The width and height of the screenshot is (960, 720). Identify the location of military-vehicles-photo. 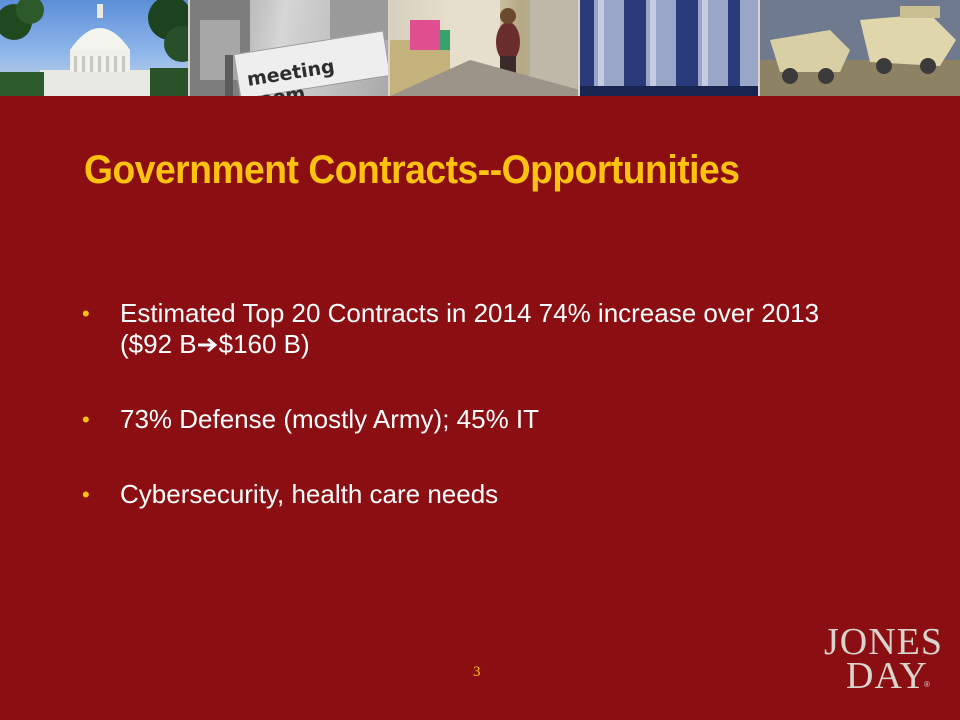
(860, 48).